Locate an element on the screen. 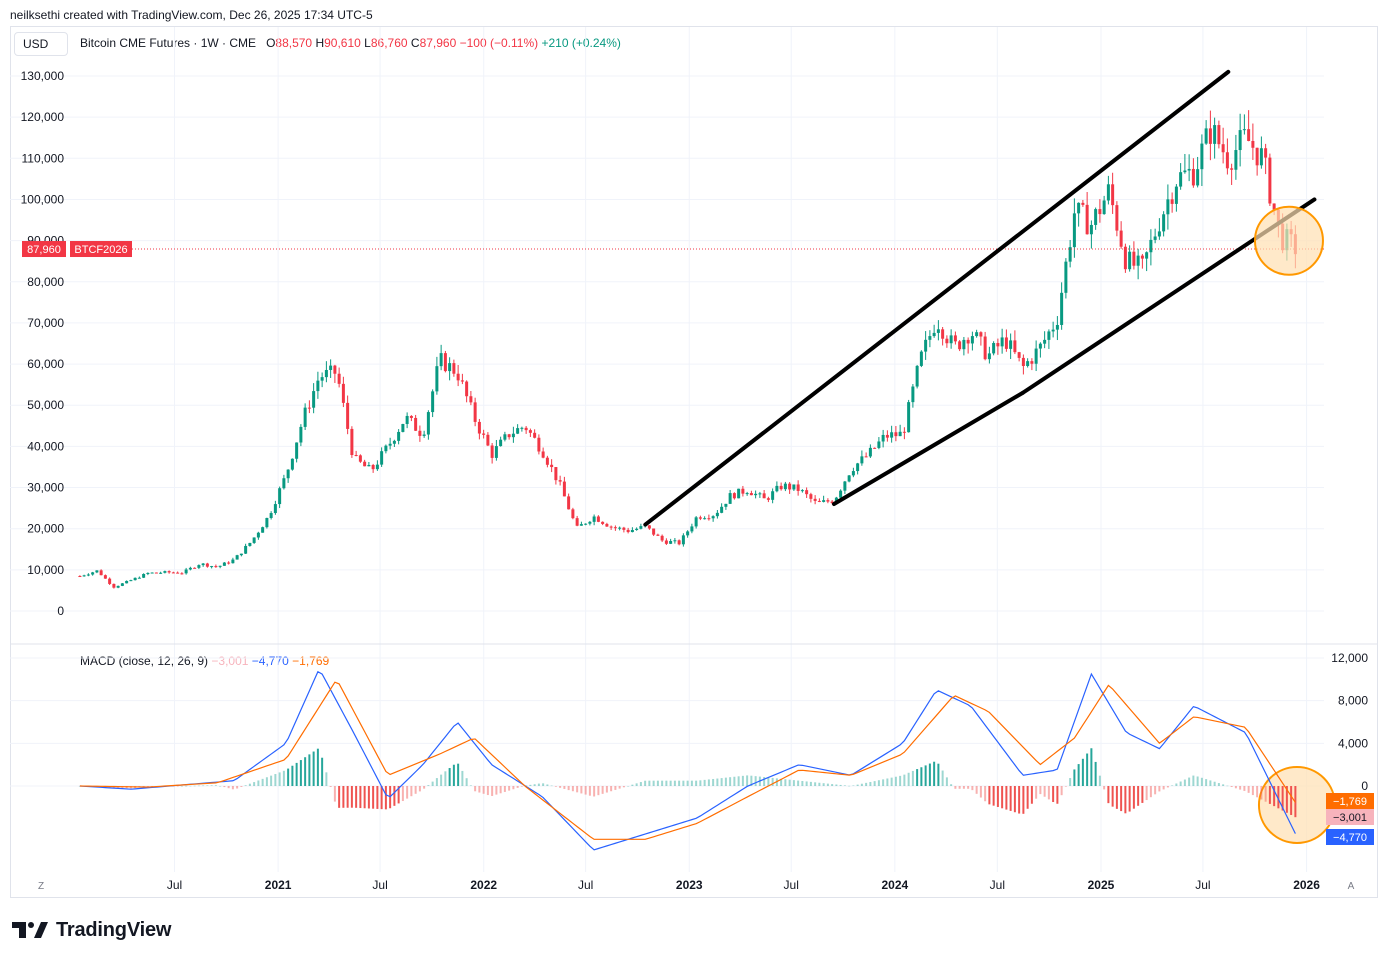 This screenshot has height=959, width=1388. tradingview-brand: TradingView is located at coordinates (114, 929).